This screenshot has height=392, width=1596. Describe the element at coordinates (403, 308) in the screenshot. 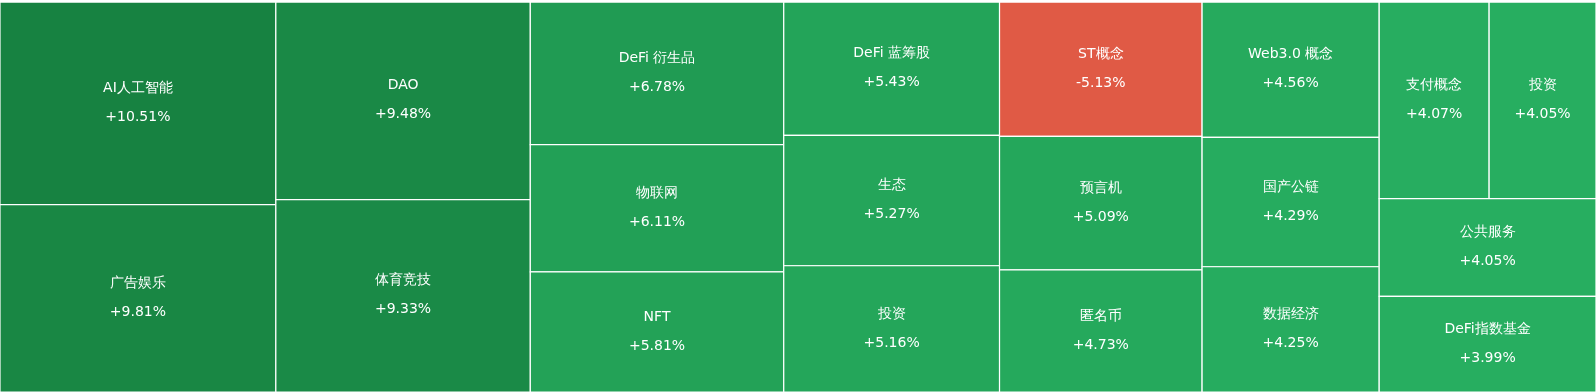

I see `data-label: +9.33%` at that location.